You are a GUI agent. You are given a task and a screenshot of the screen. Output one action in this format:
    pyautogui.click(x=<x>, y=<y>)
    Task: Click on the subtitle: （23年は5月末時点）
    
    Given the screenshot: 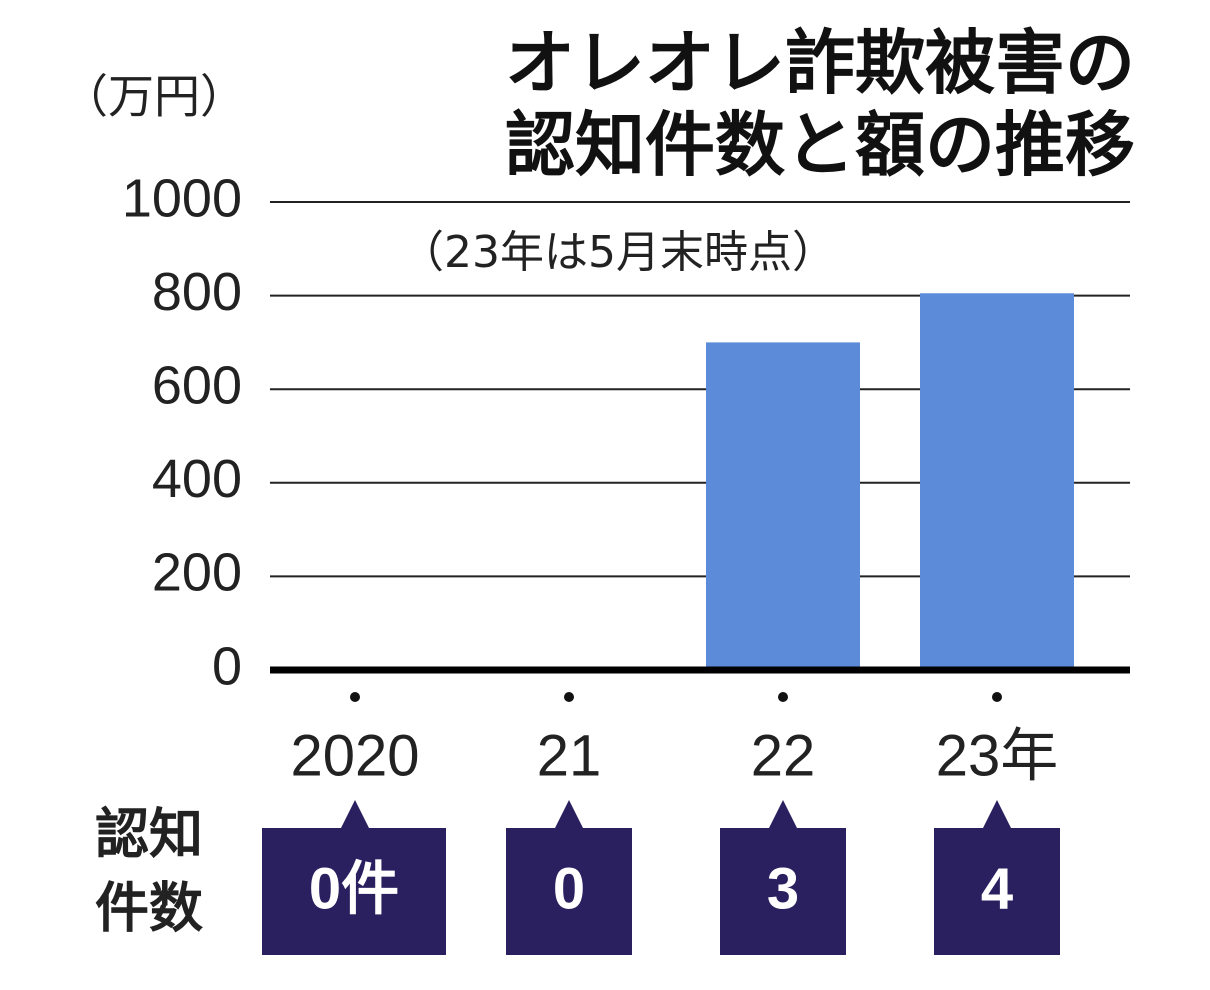 What is the action you would take?
    pyautogui.click(x=618, y=252)
    